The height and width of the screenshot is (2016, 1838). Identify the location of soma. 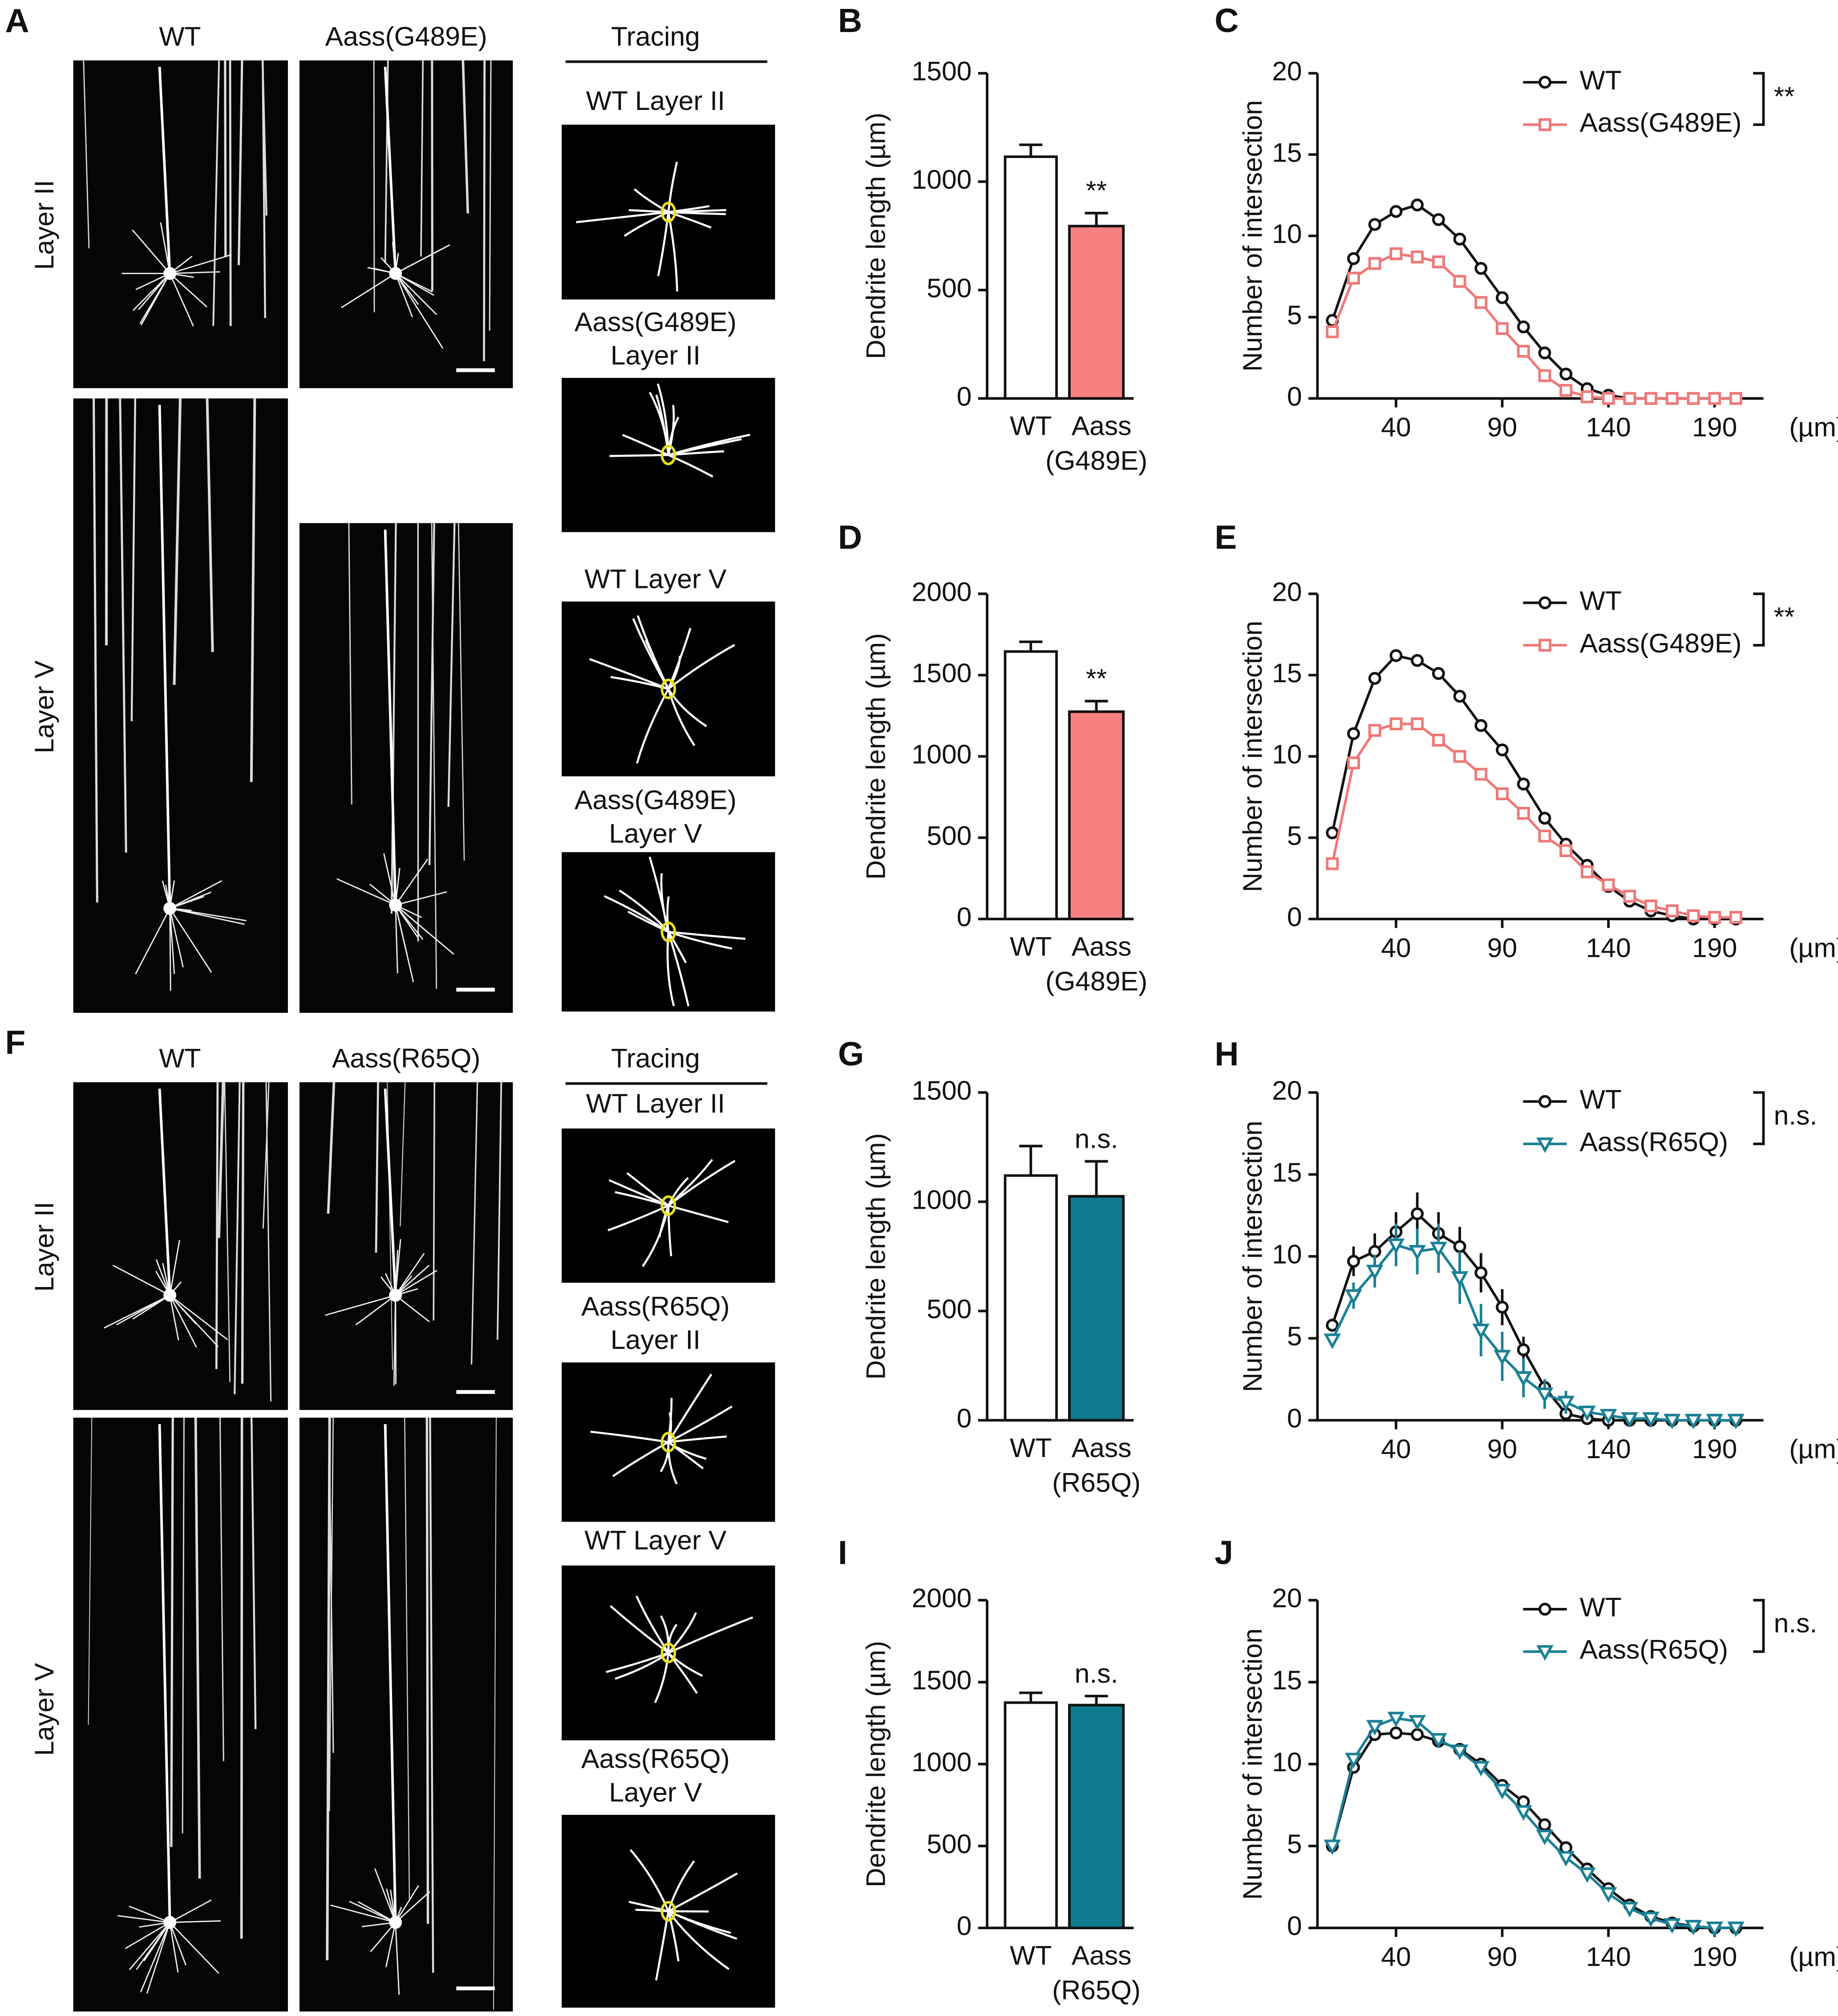
(170, 1922).